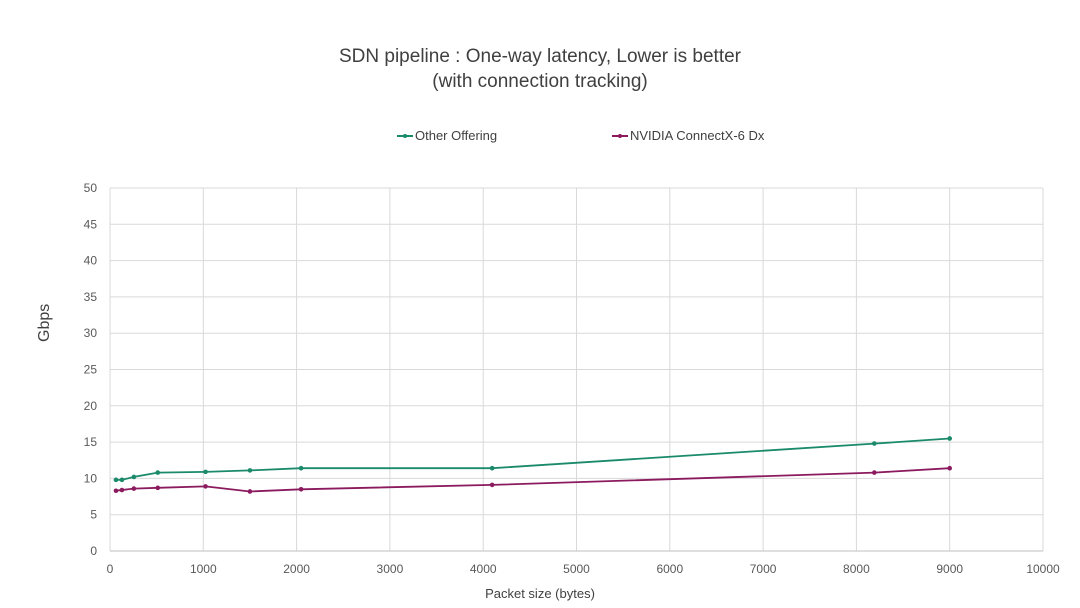 Image resolution: width=1080 pixels, height=608 pixels. Describe the element at coordinates (540, 138) in the screenshot. I see `legend: Other Offering NVIDIA ConnectX-6 Dx` at that location.